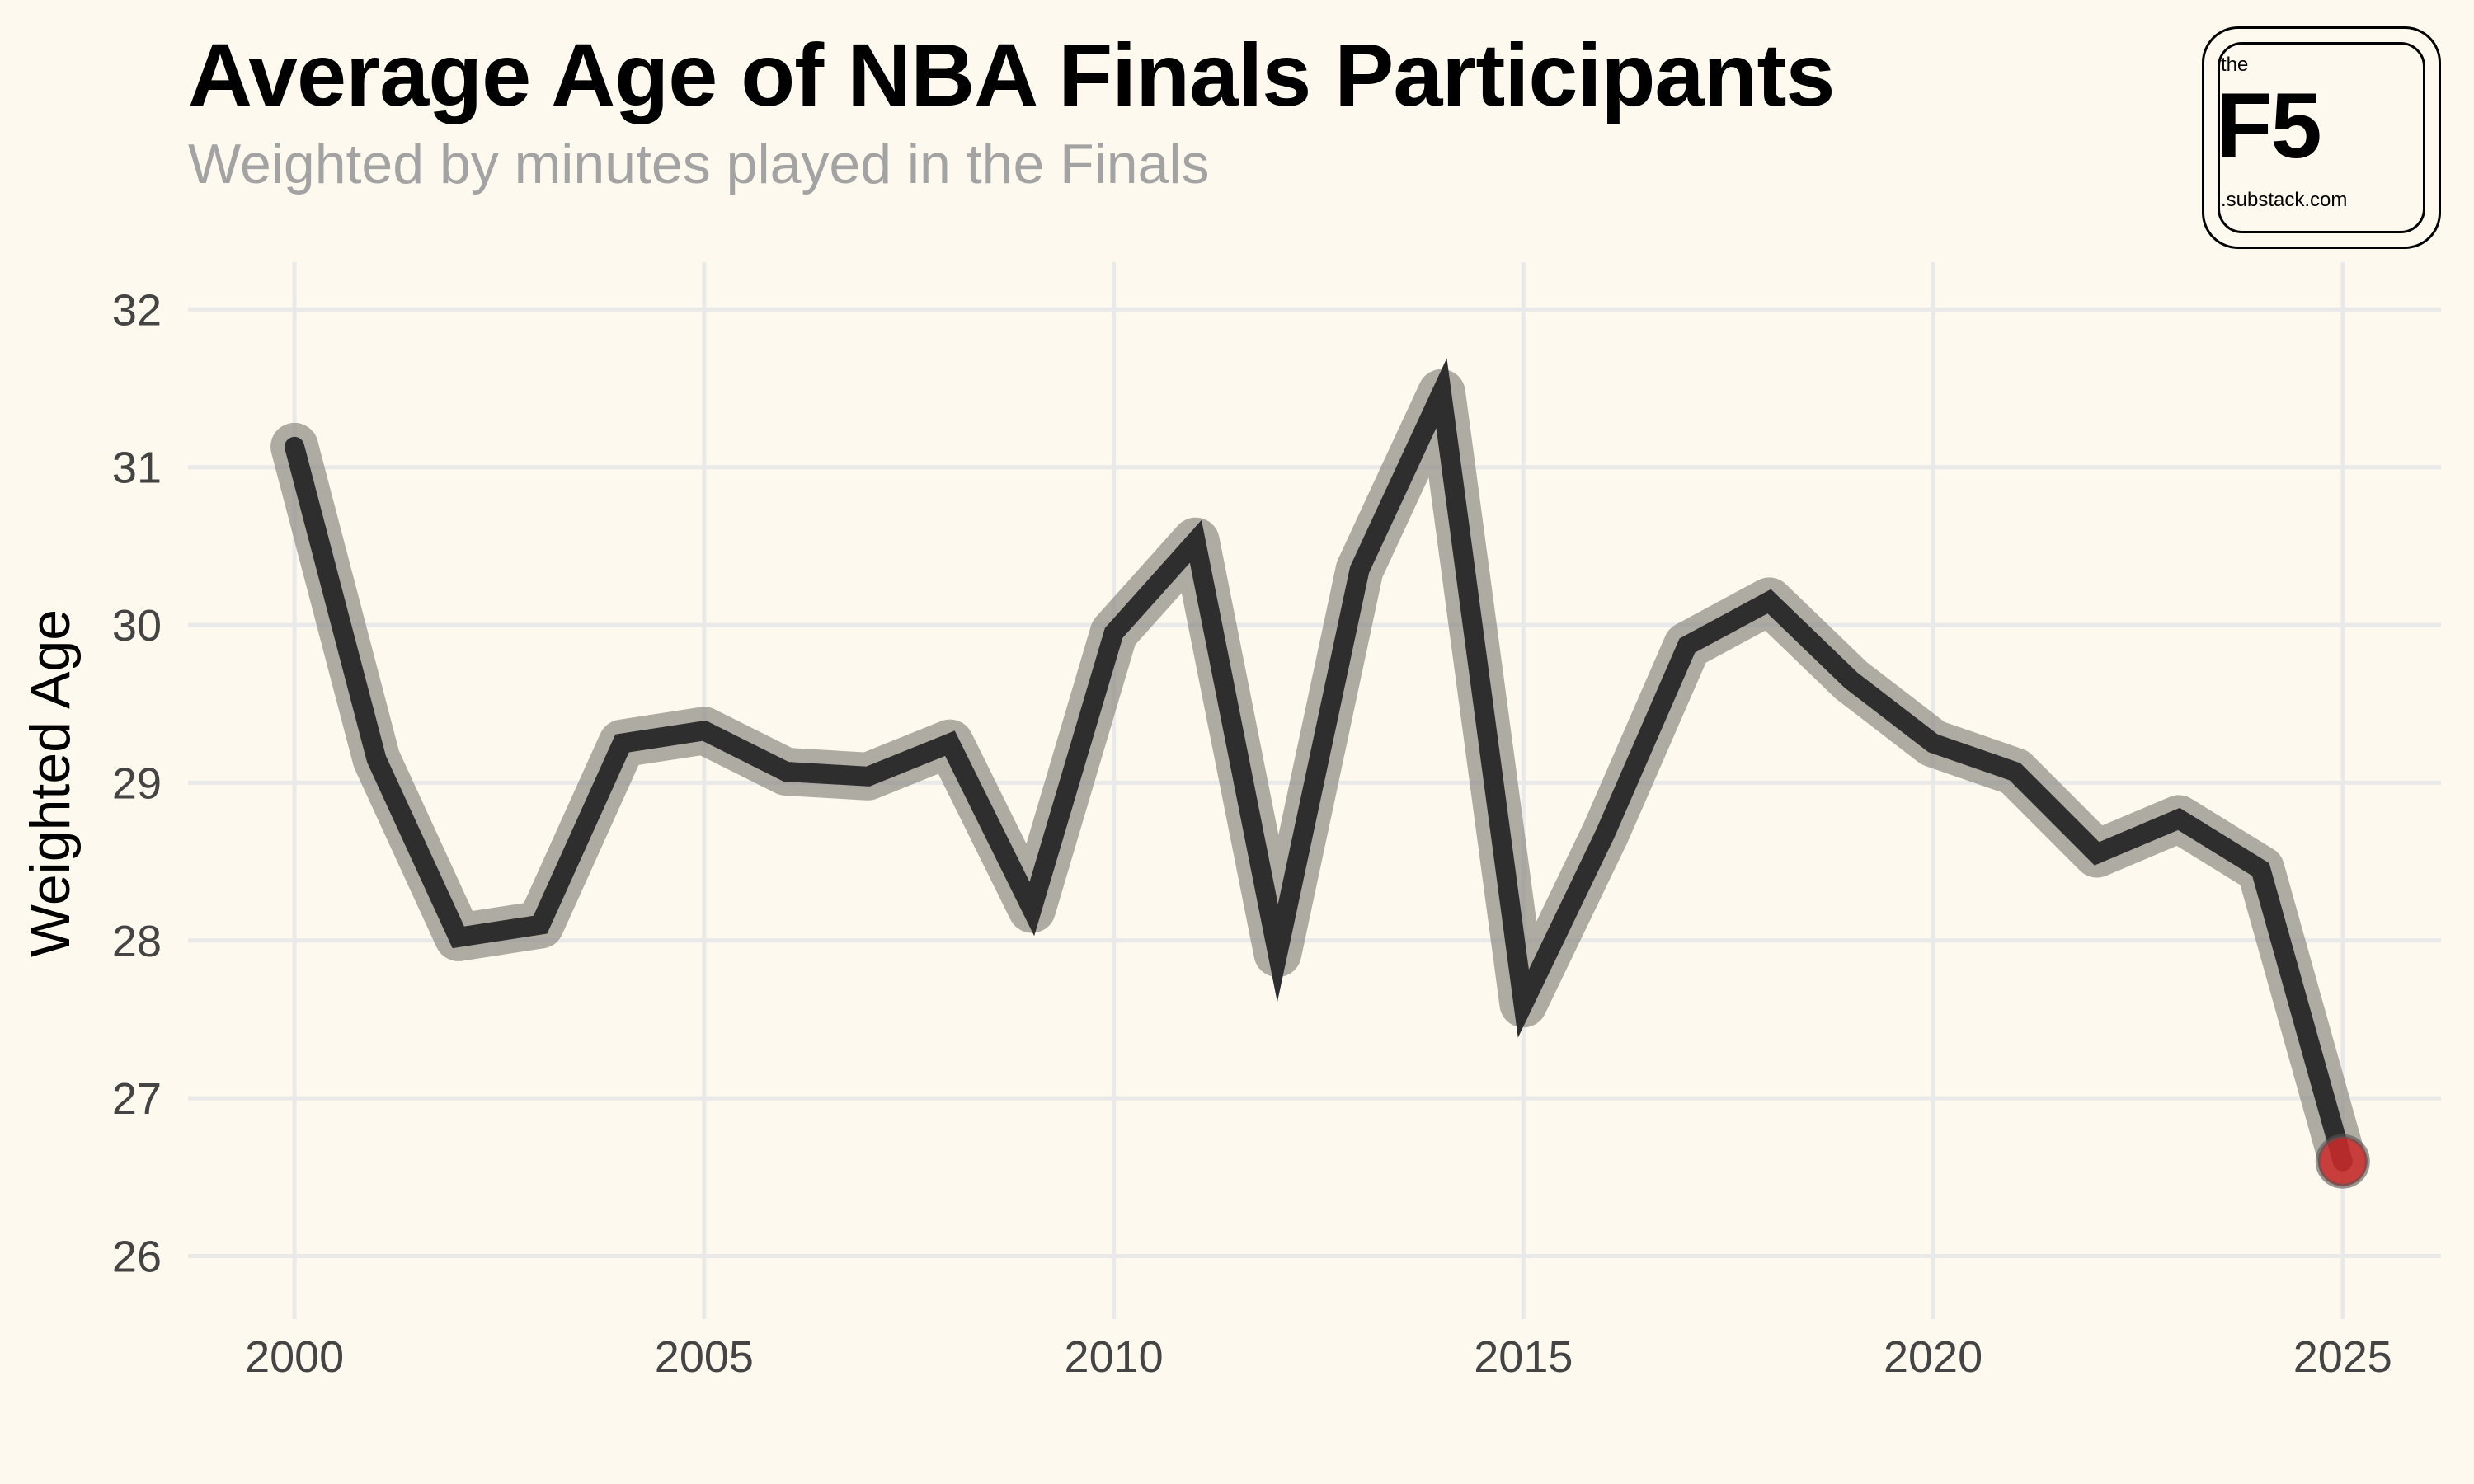 The height and width of the screenshot is (1484, 2474). I want to click on y-tick-label-29: 29, so click(137, 783).